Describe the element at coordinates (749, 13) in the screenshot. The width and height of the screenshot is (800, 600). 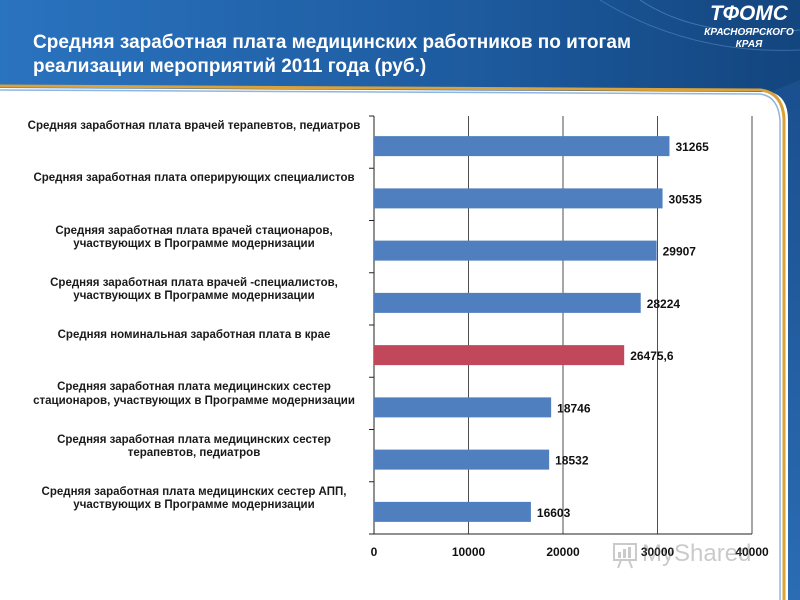
I see `tfoms-logo: ТФОМС` at that location.